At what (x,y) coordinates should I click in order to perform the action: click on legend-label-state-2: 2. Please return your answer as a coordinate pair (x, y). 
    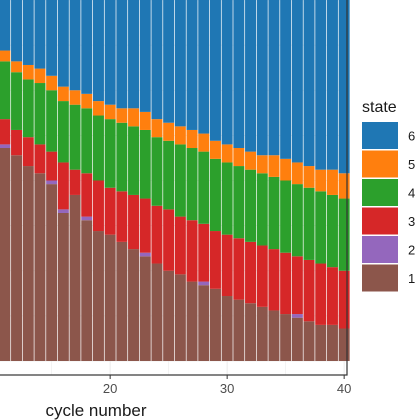
    Looking at the image, I should click on (411, 250).